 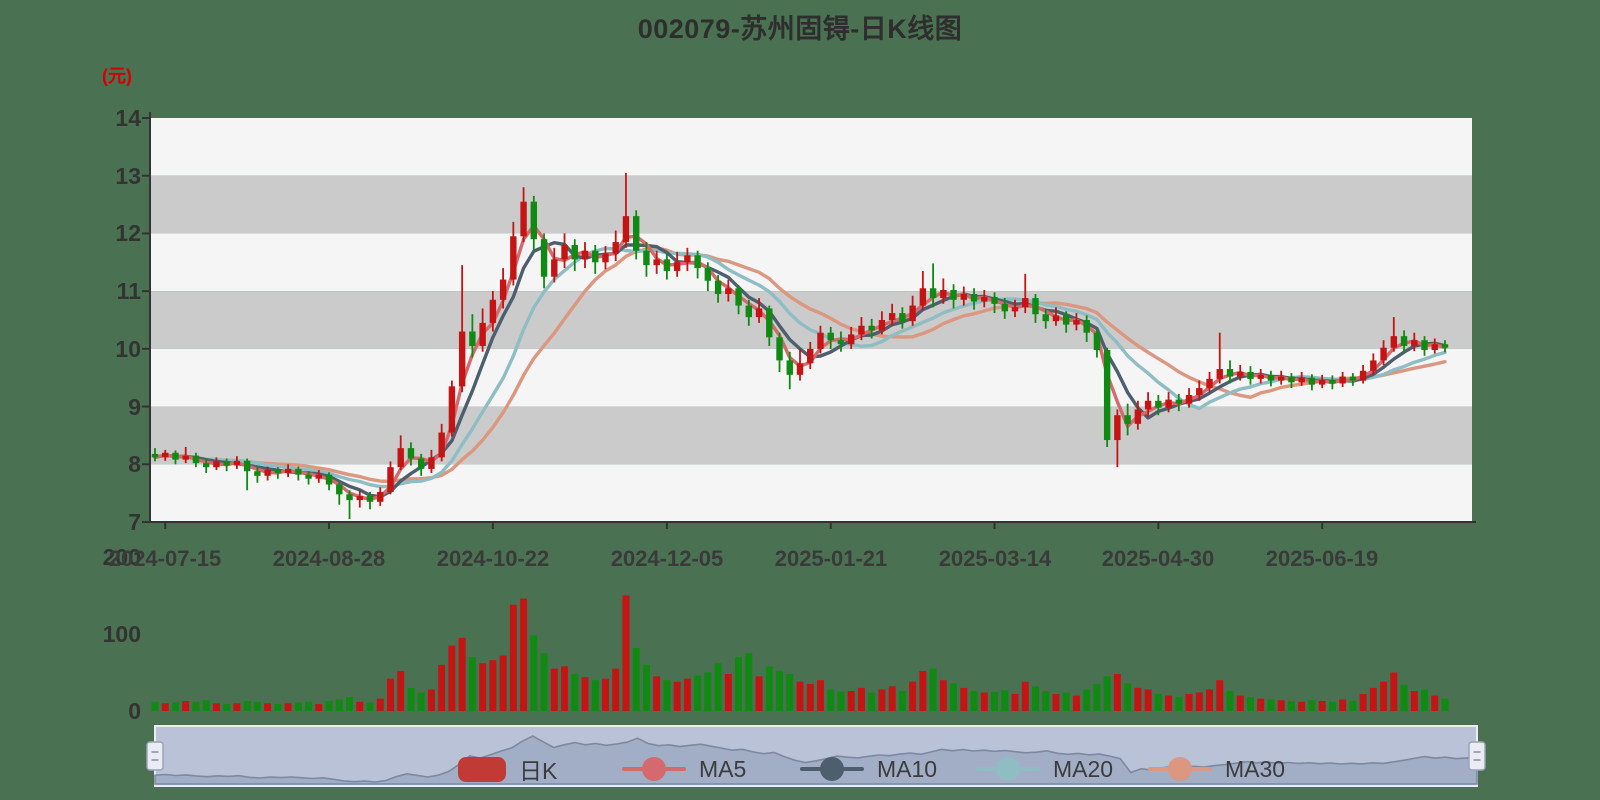 What do you see at coordinates (1322, 558) in the screenshot?
I see `x-axis-label: 2025-06-19` at bounding box center [1322, 558].